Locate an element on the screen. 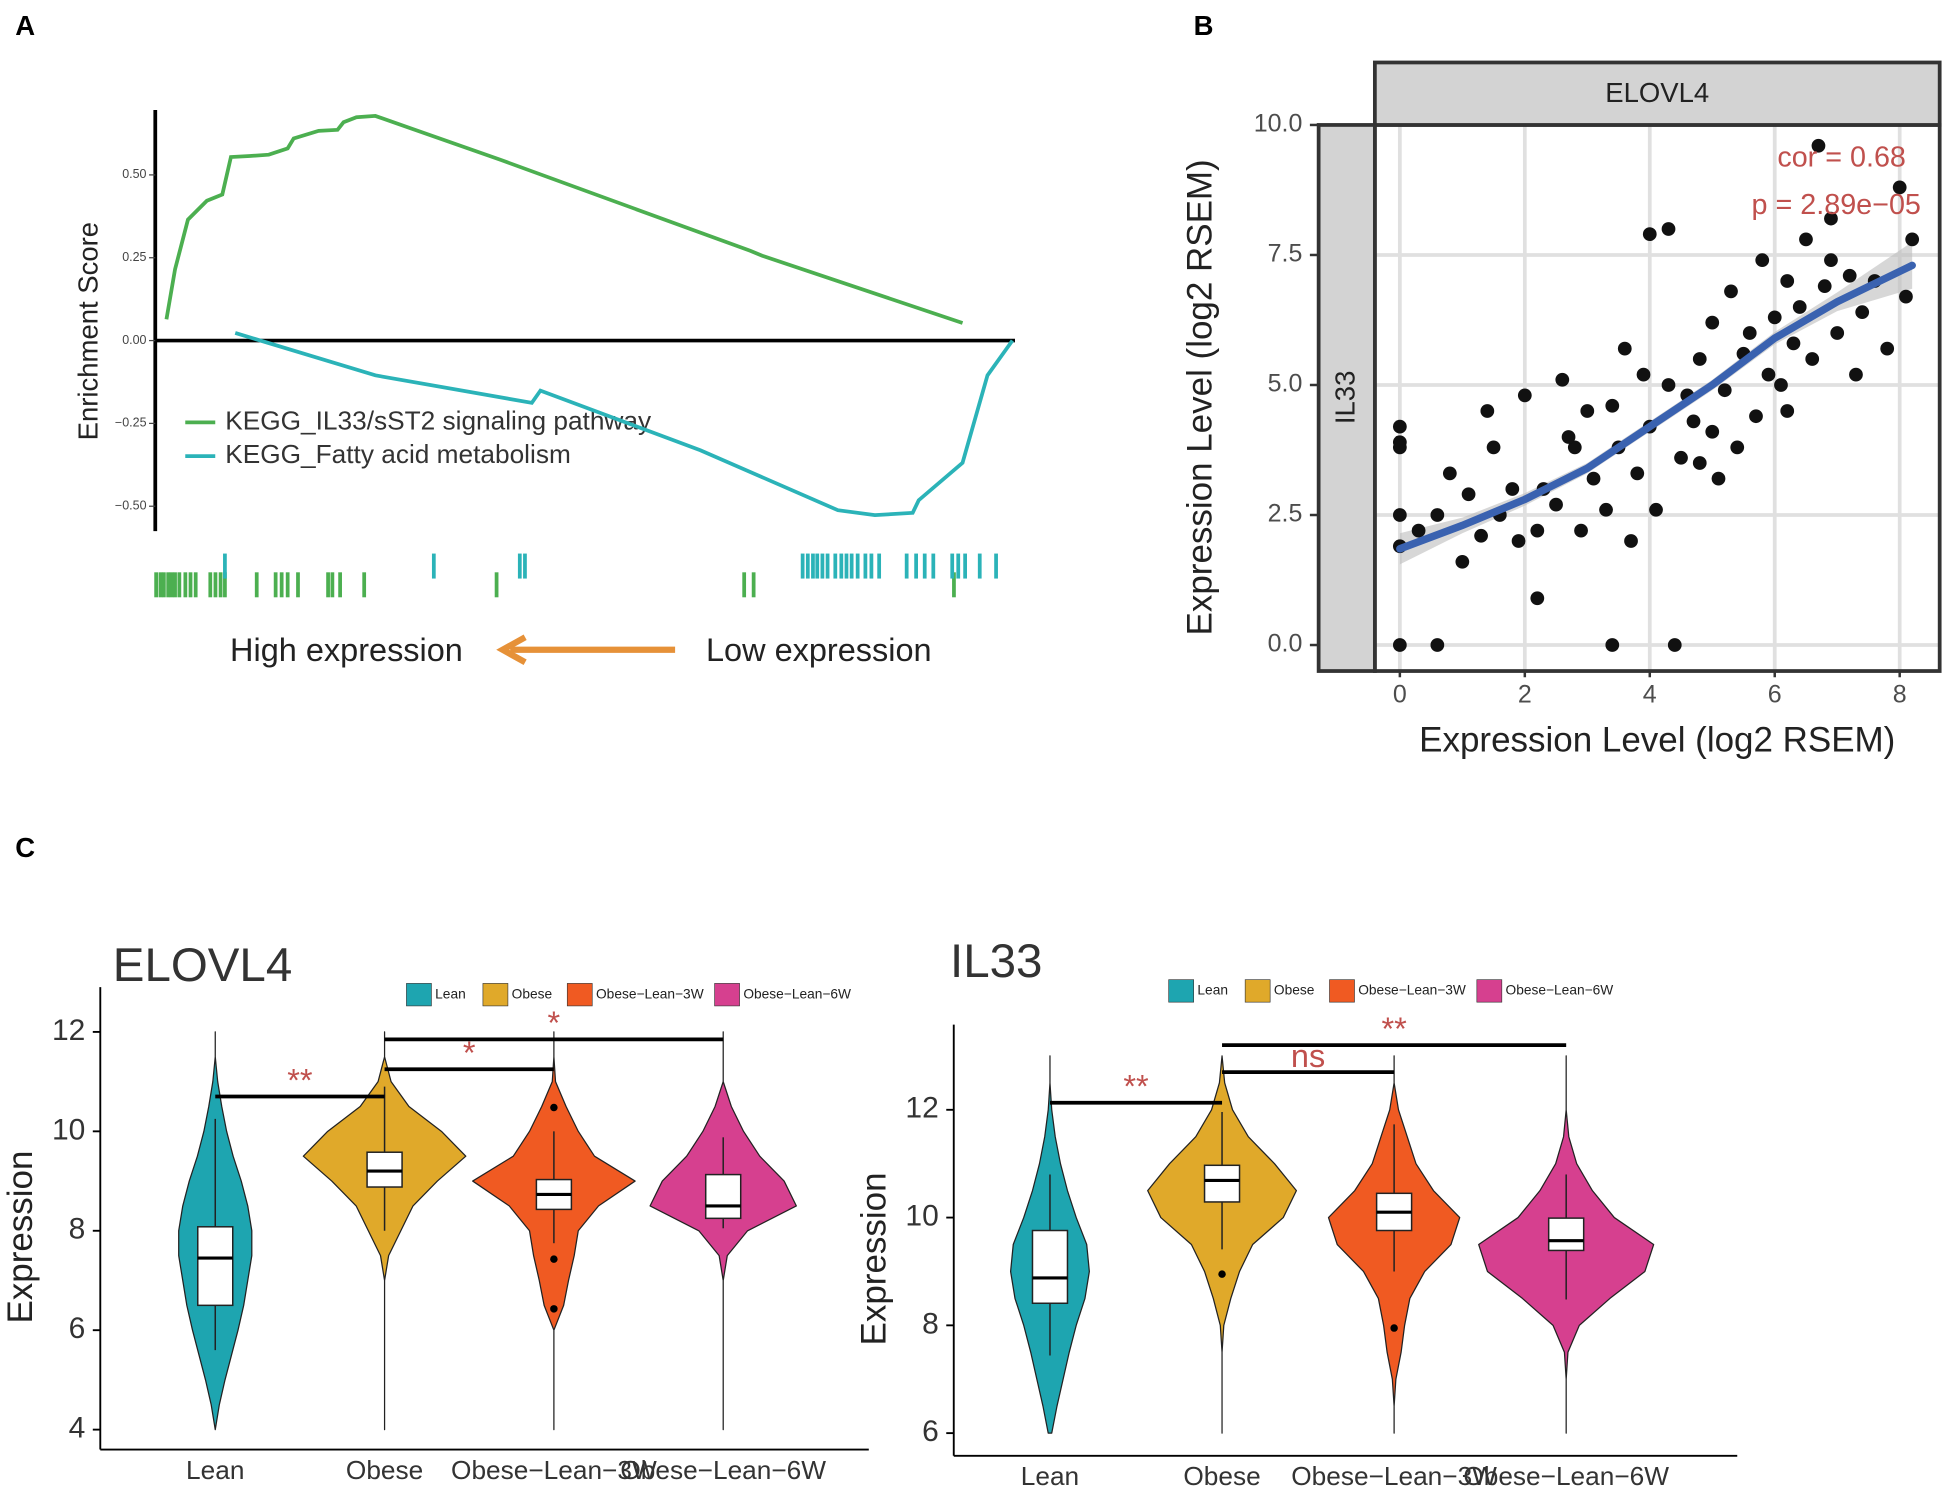  box is located at coordinates (1222, 1183).